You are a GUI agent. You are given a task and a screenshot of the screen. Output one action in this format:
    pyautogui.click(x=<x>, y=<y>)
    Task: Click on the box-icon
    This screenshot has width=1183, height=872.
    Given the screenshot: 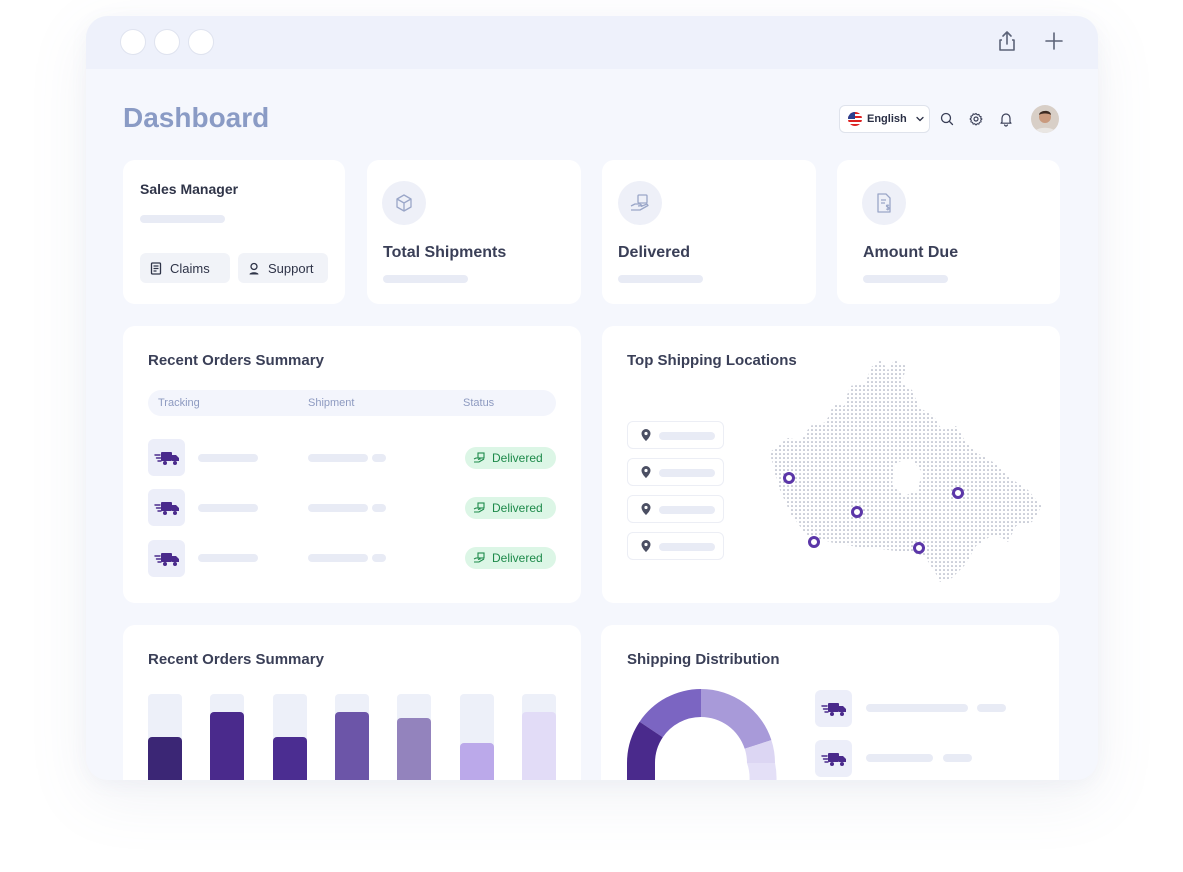 What is the action you would take?
    pyautogui.click(x=404, y=203)
    